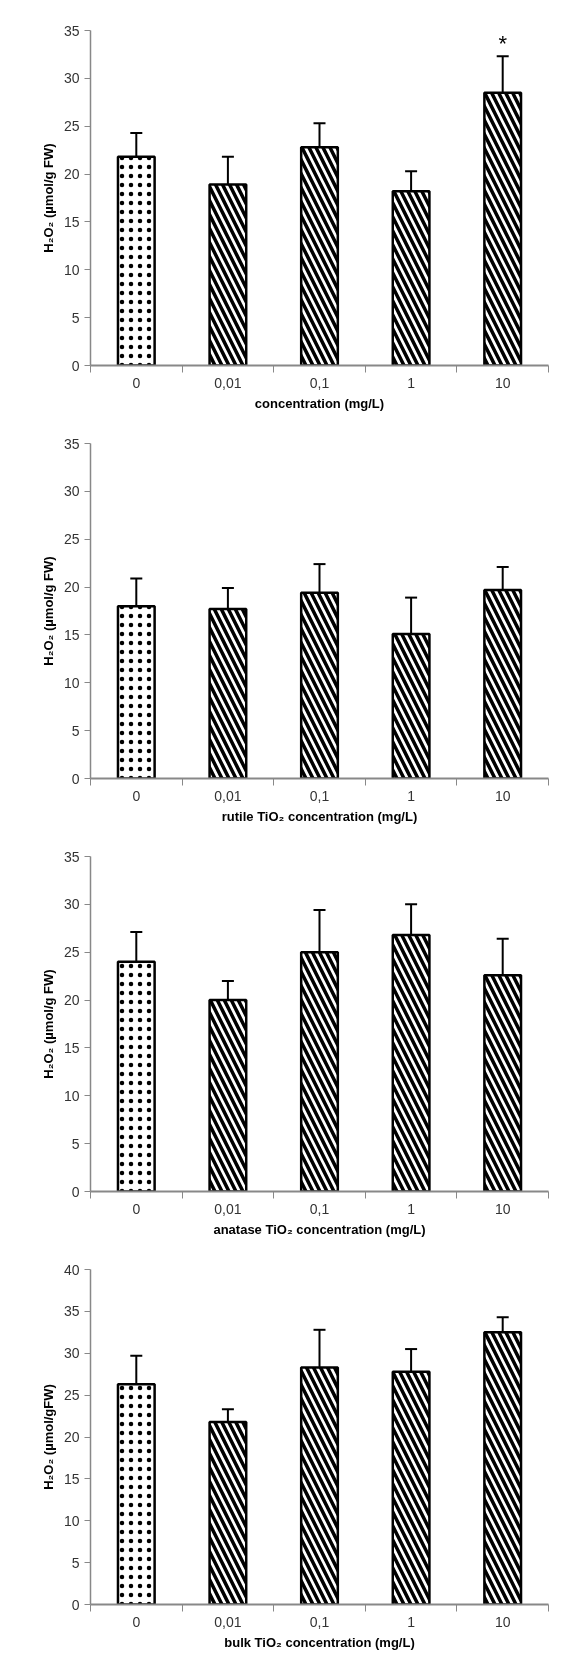  What do you see at coordinates (503, 43) in the screenshot?
I see `annotation: *` at bounding box center [503, 43].